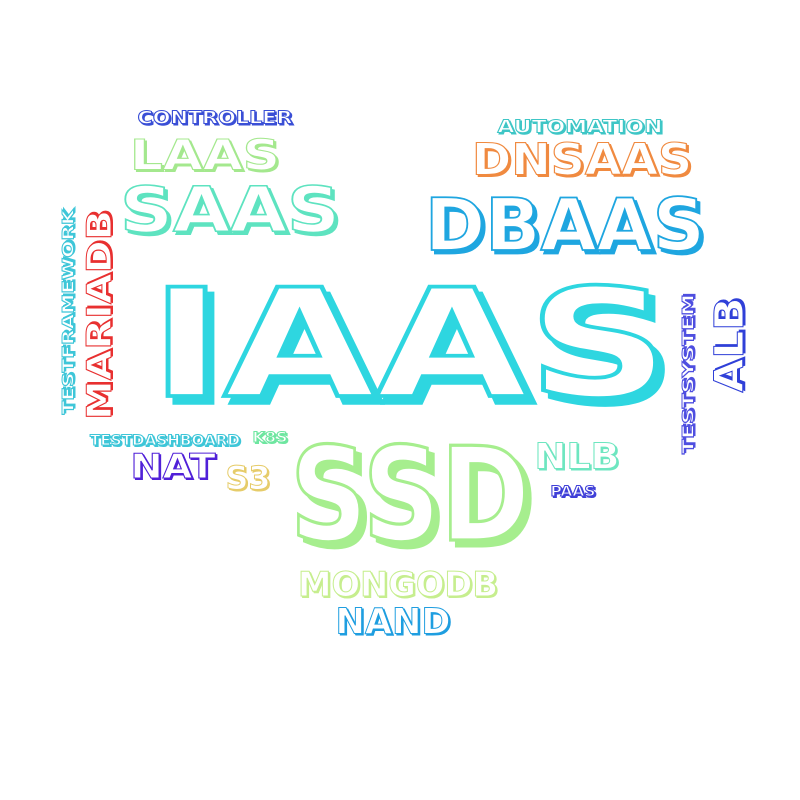 The image size is (800, 800). I want to click on word: CONTROLLER, so click(215, 118).